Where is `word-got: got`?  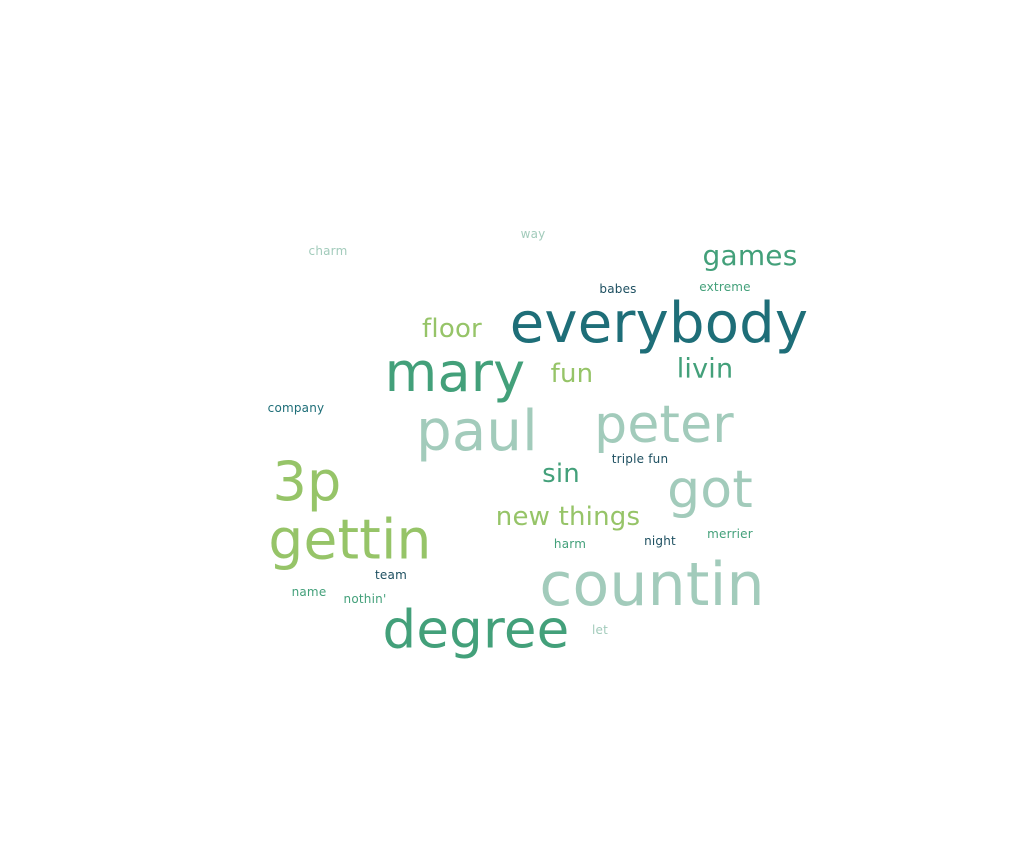 word-got: got is located at coordinates (710, 490).